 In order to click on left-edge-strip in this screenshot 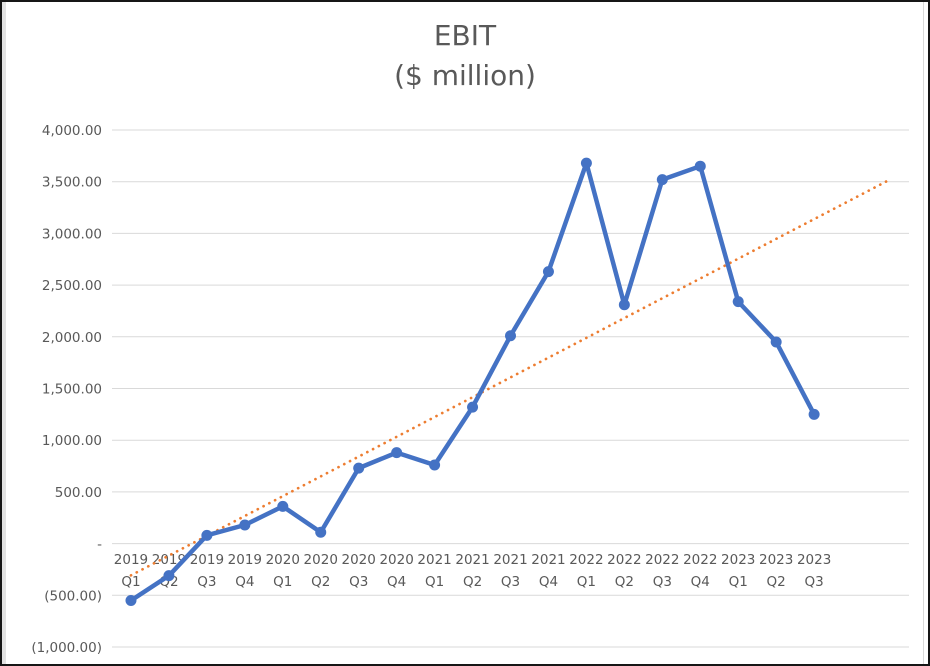, I will do `click(4, 333)`.